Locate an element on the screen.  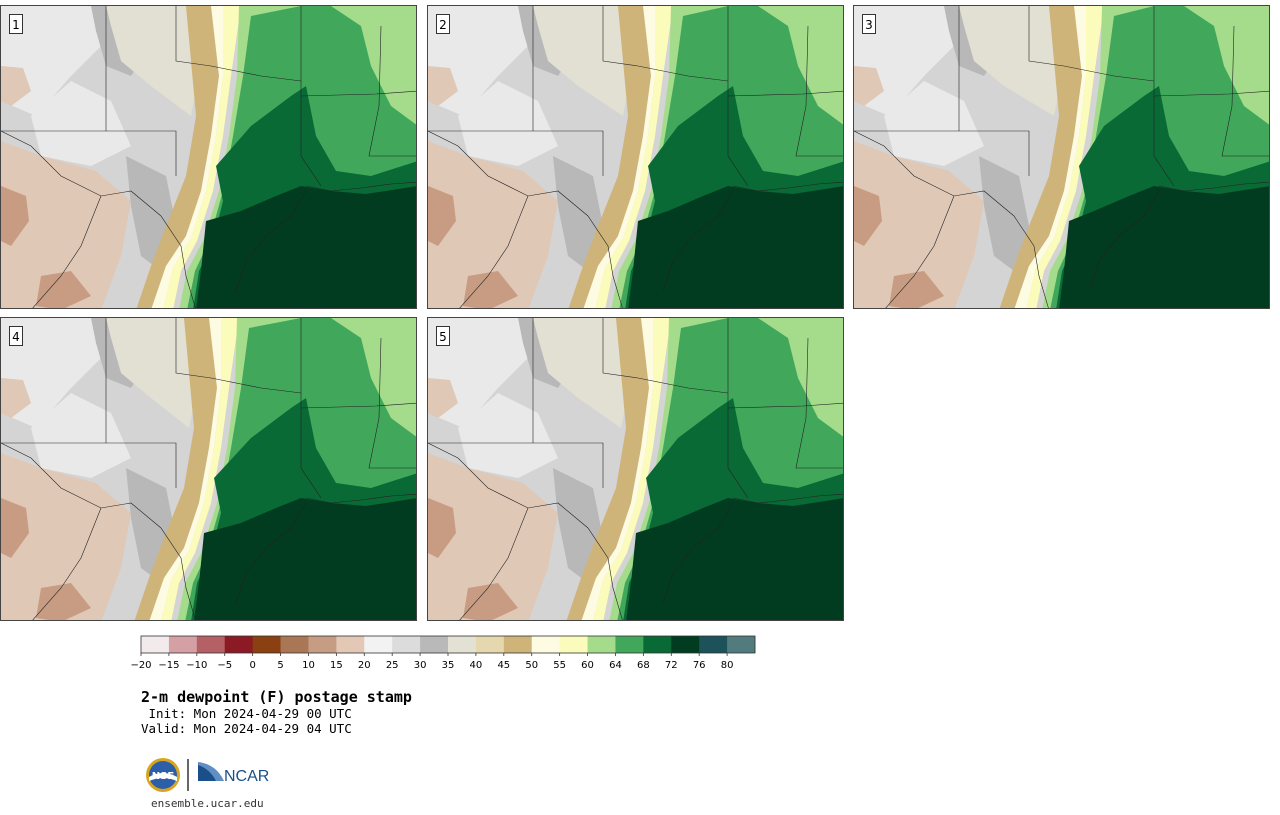
website-link: ensemble.ucar.edu is located at coordinates (207, 803).